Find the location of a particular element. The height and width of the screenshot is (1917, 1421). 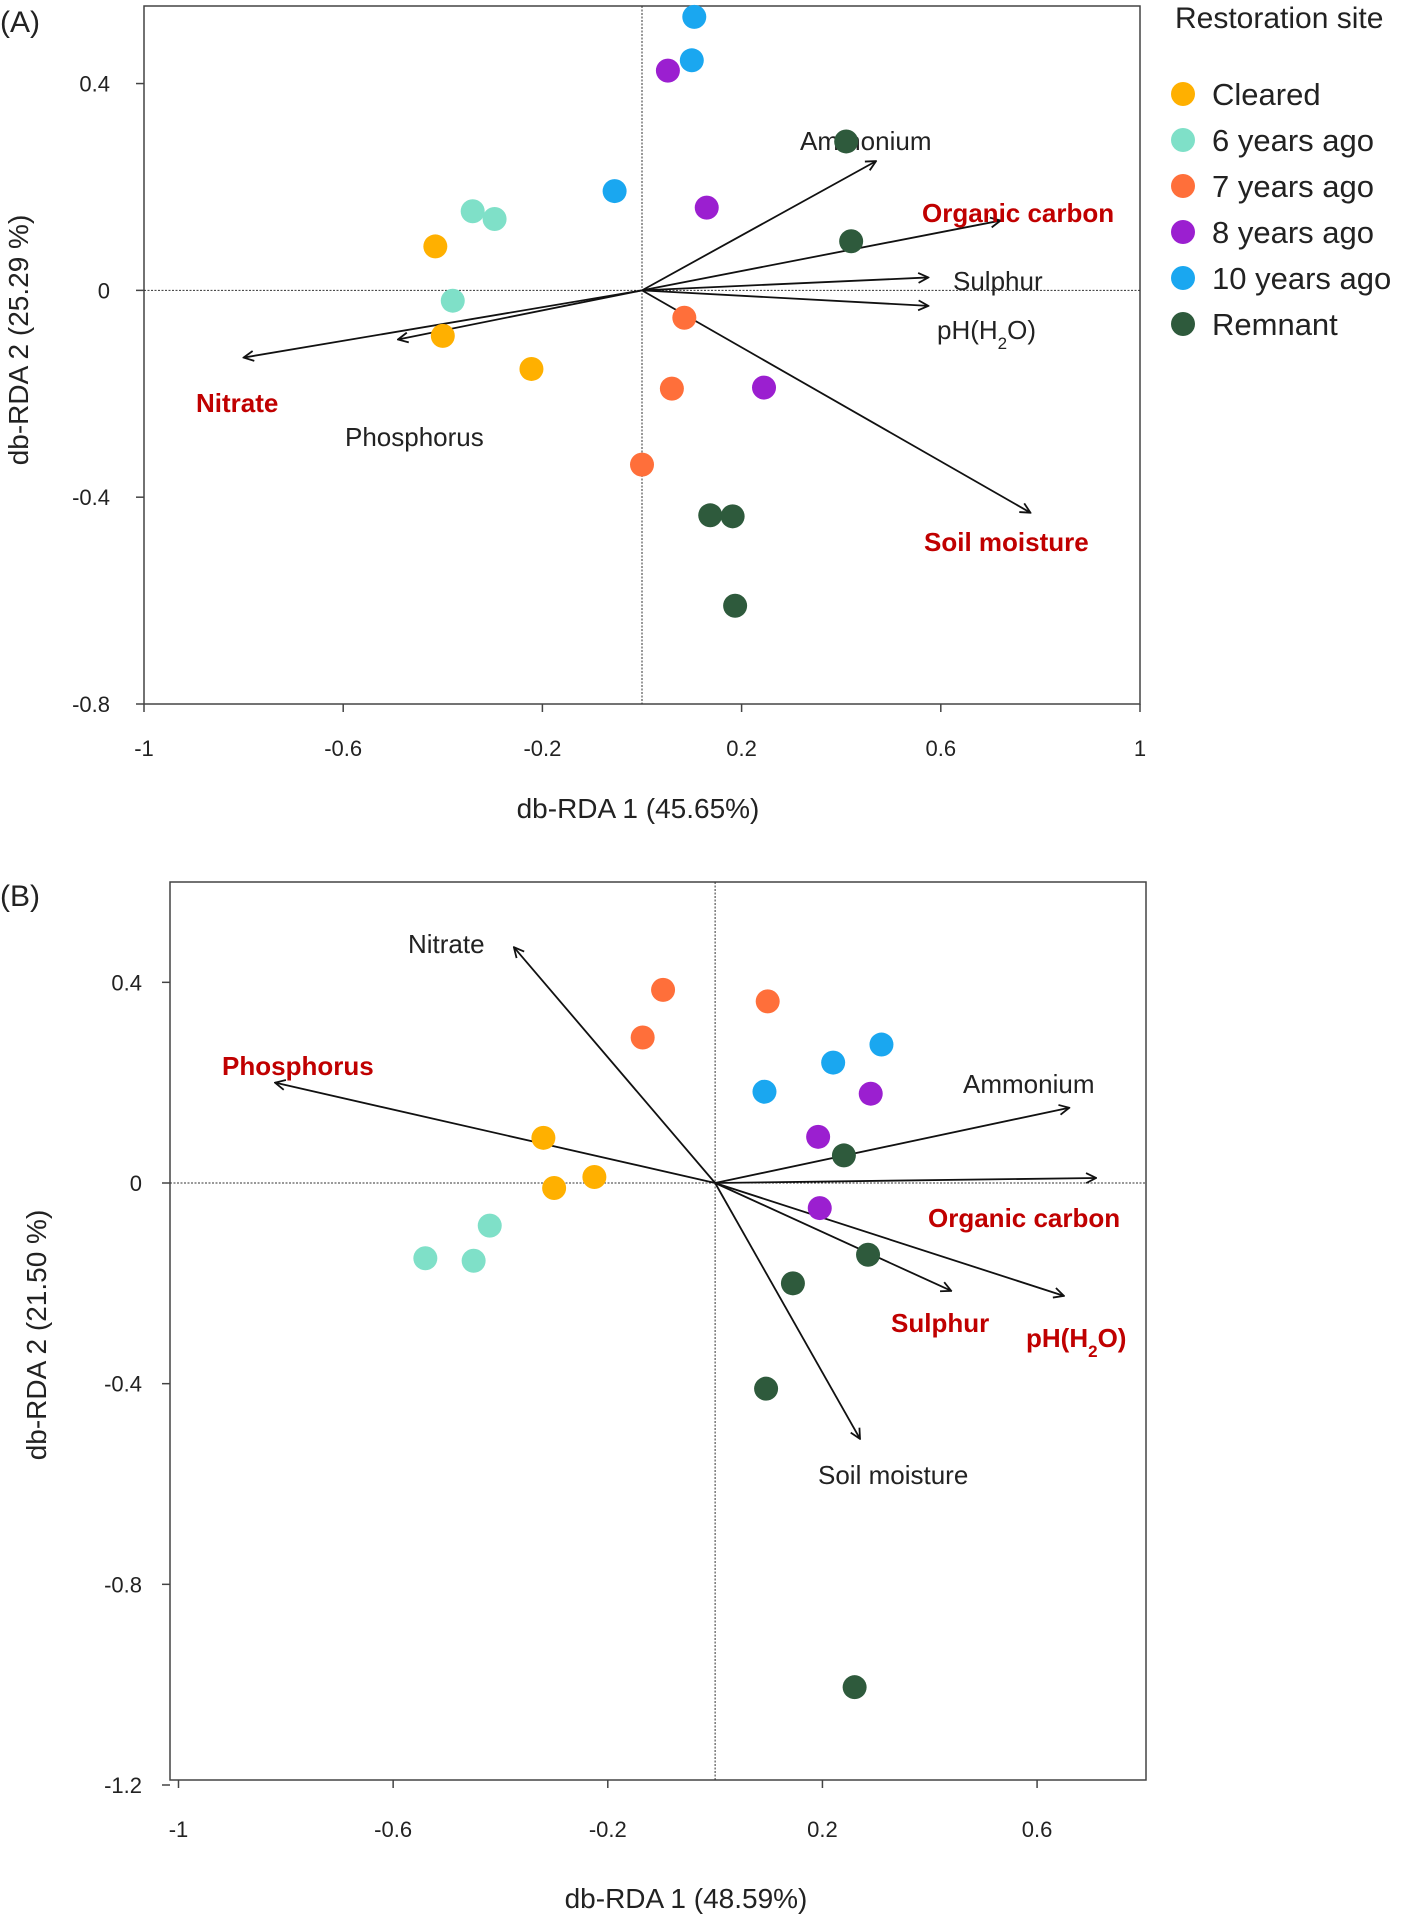

legend-label: 10 years ago is located at coordinates (1301, 278).